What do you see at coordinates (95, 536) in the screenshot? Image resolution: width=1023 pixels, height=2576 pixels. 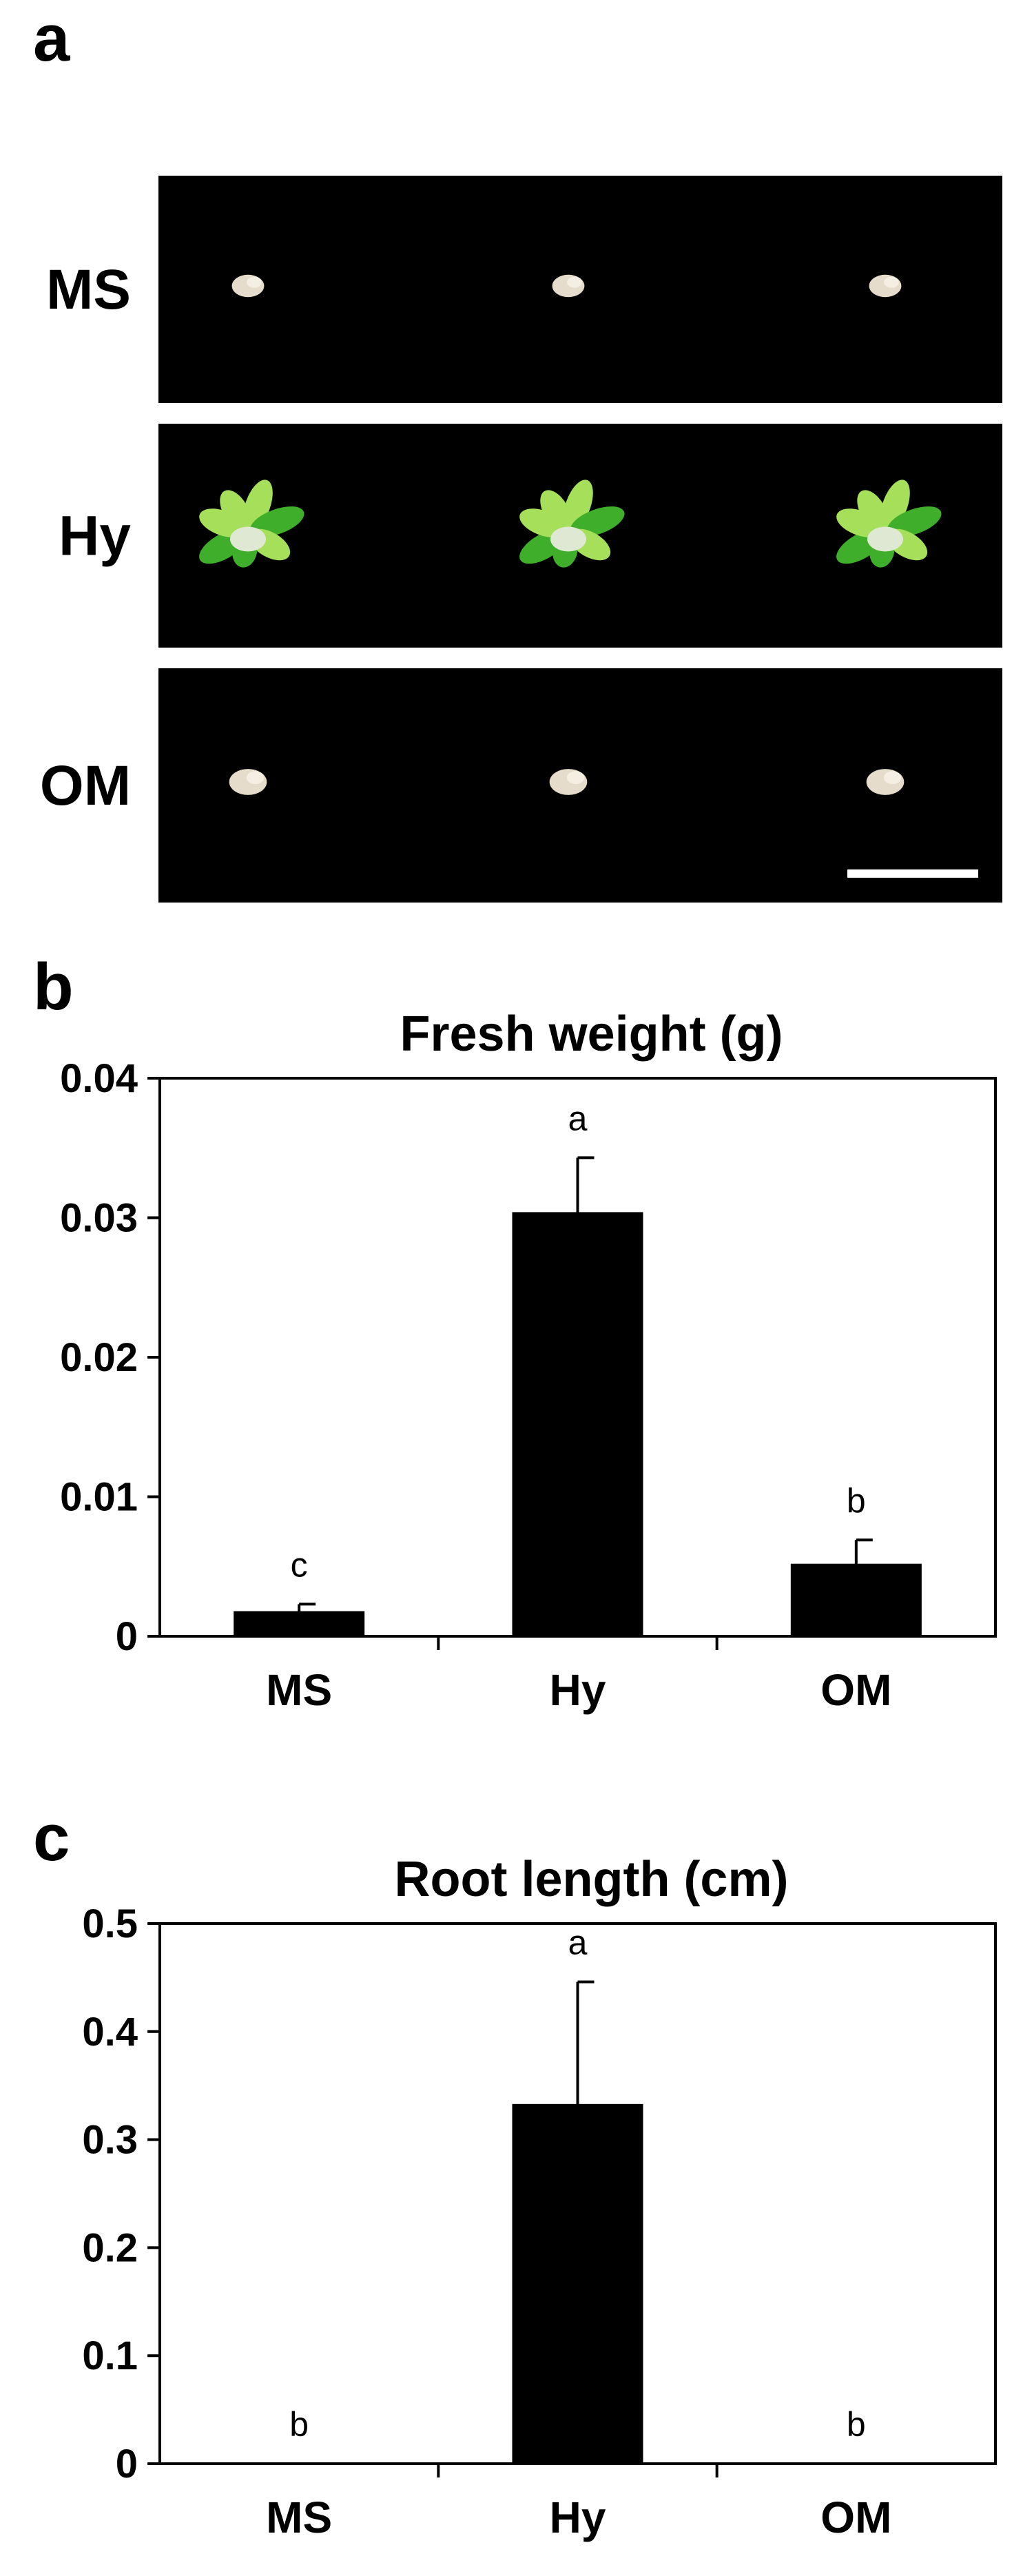 I see `row-label: Hy` at bounding box center [95, 536].